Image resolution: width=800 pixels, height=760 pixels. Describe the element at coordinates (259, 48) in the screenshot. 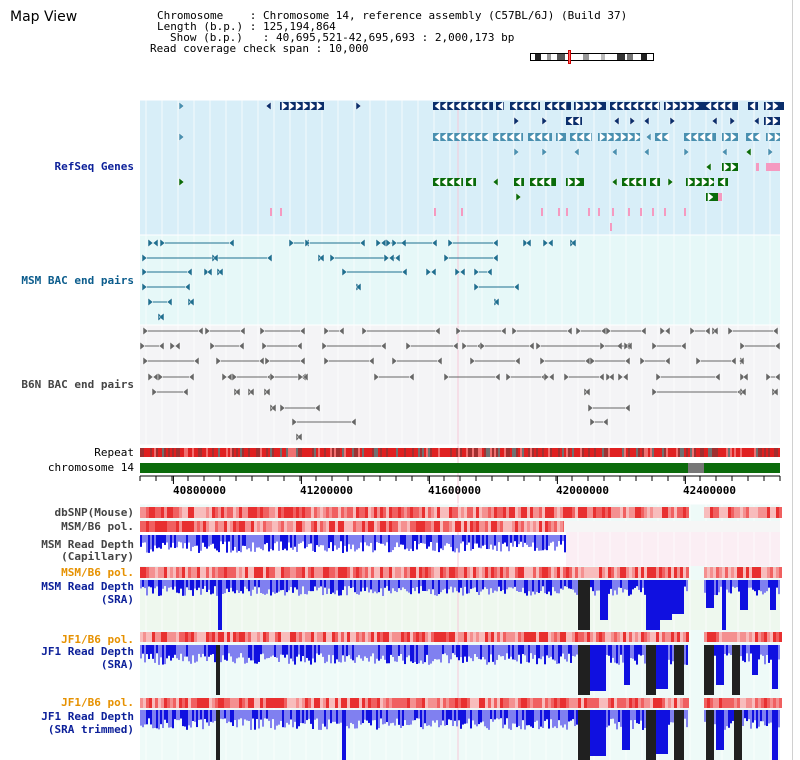

I see `info-coverage-span: Read coverage check span : 10,000` at that location.